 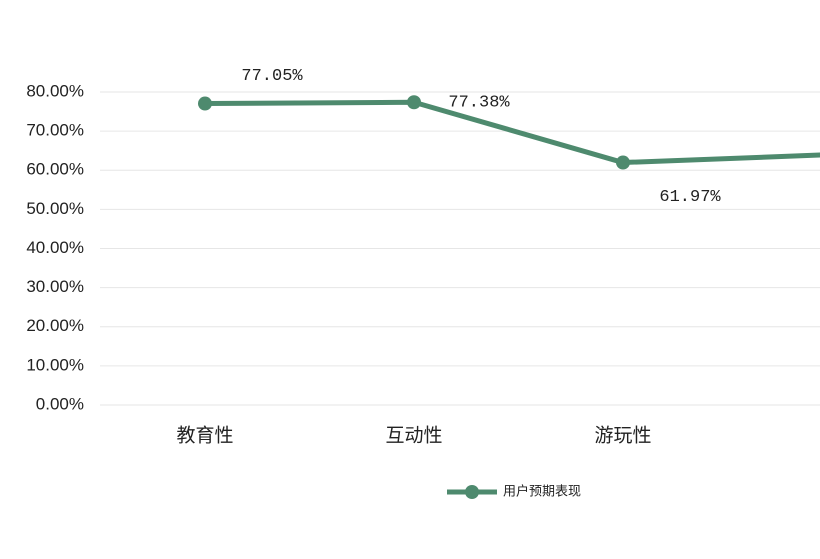 What do you see at coordinates (413, 436) in the screenshot?
I see `x-tick-label: 互动性` at bounding box center [413, 436].